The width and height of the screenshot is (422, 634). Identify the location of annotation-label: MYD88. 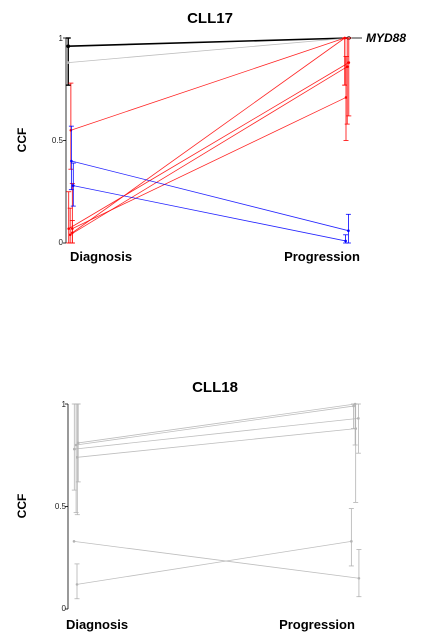
(386, 38).